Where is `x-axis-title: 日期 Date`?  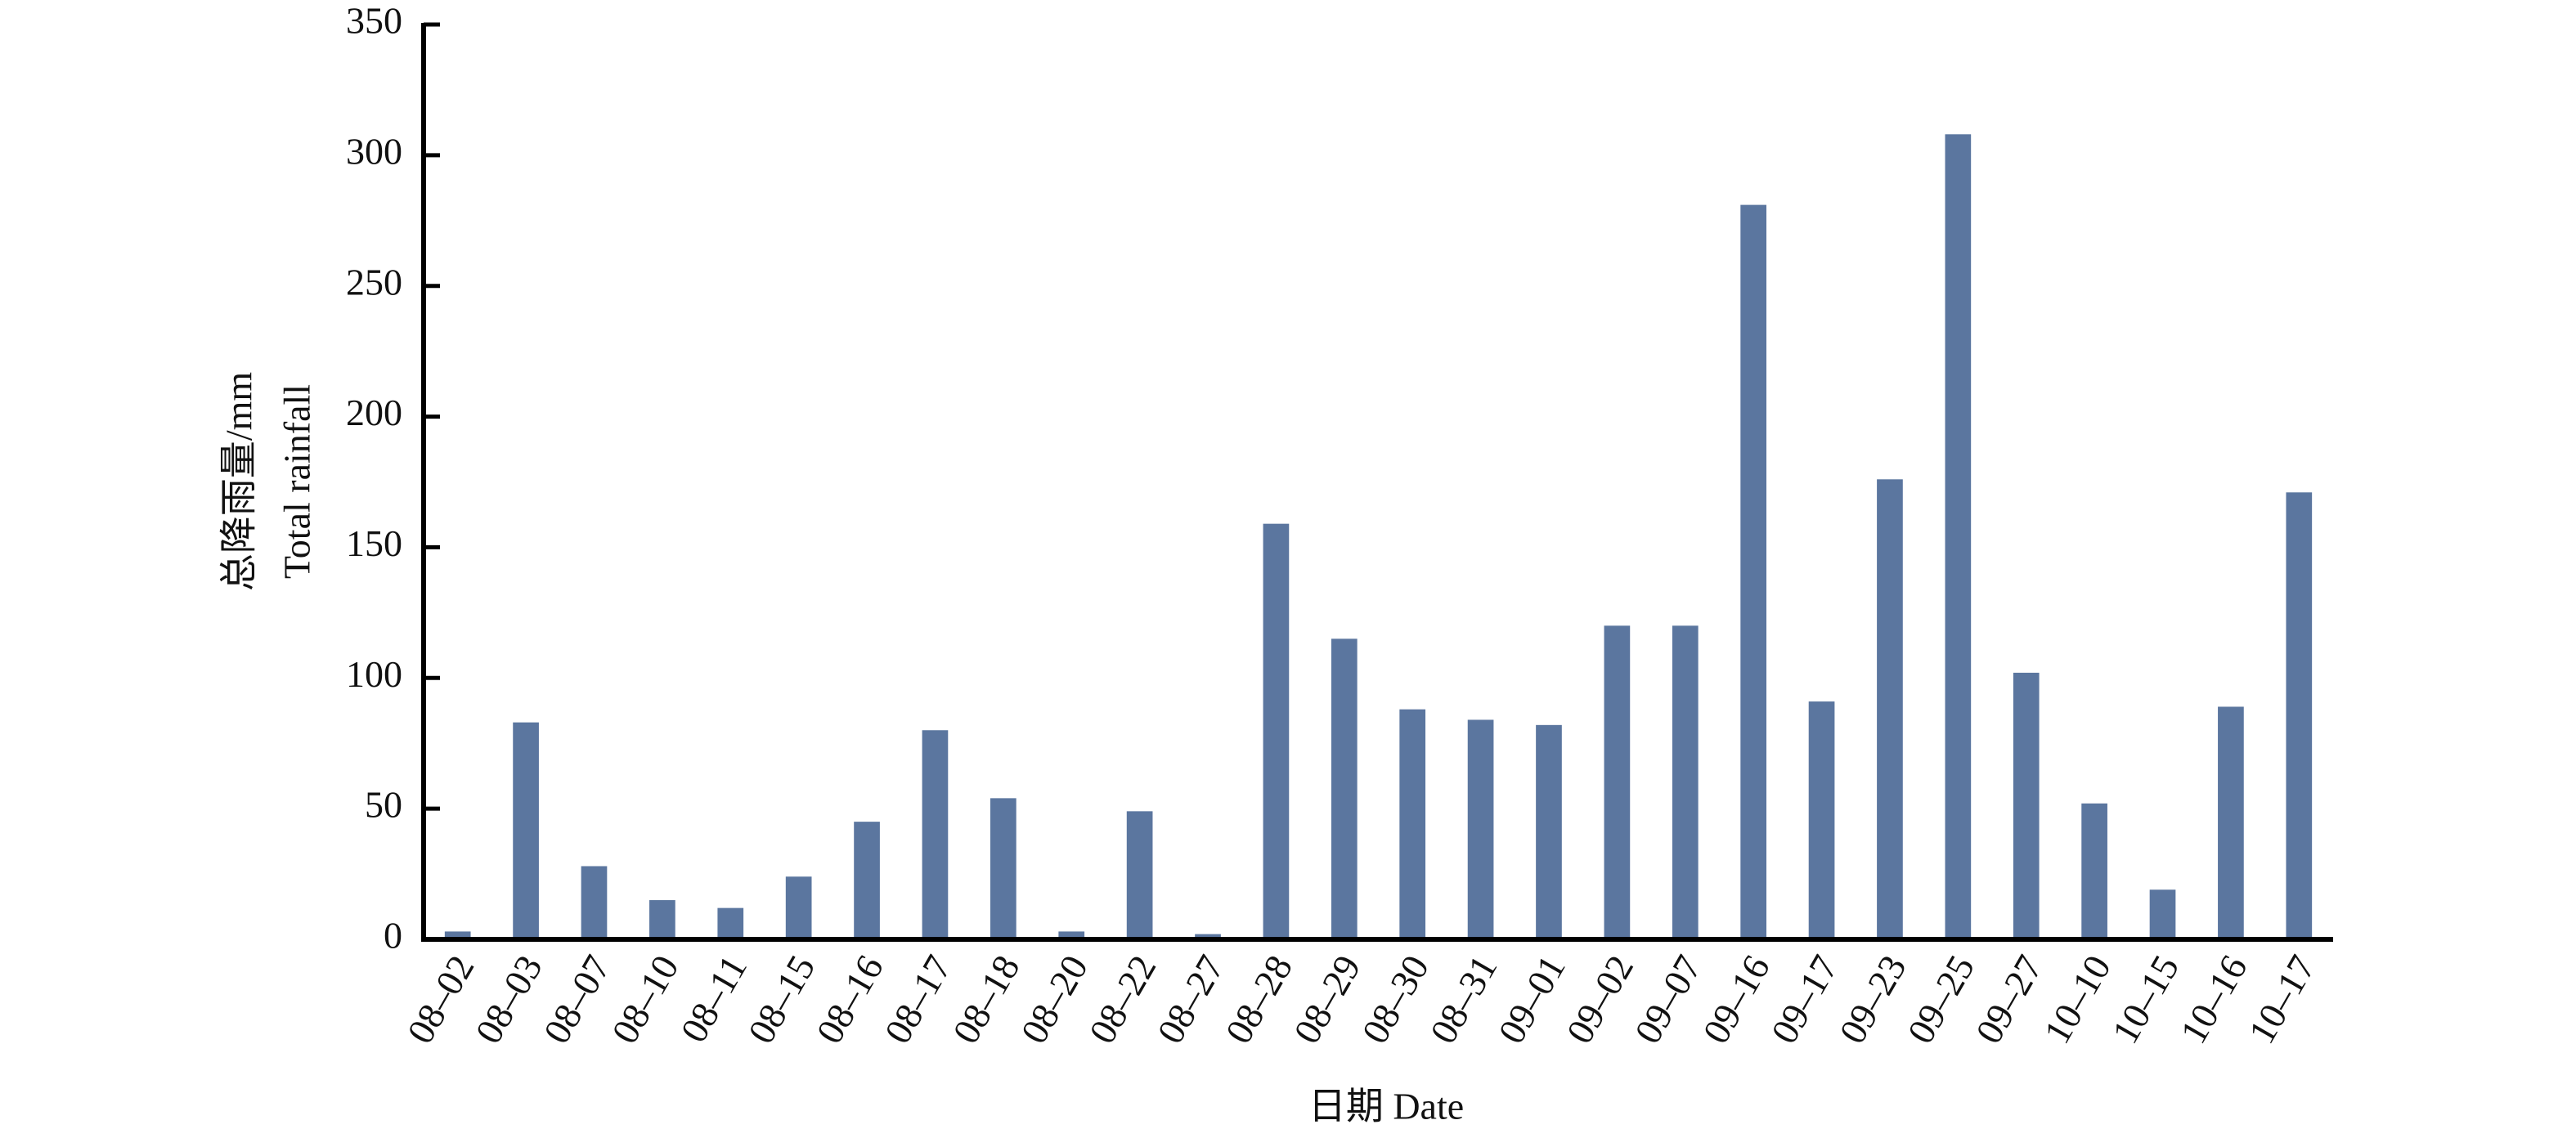 x-axis-title: 日期 Date is located at coordinates (1386, 1106).